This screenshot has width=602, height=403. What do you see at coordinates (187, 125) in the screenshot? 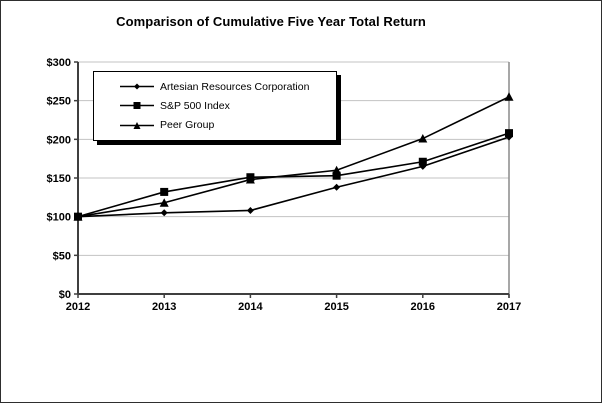
I see `legend-item-label: Peer Group` at bounding box center [187, 125].